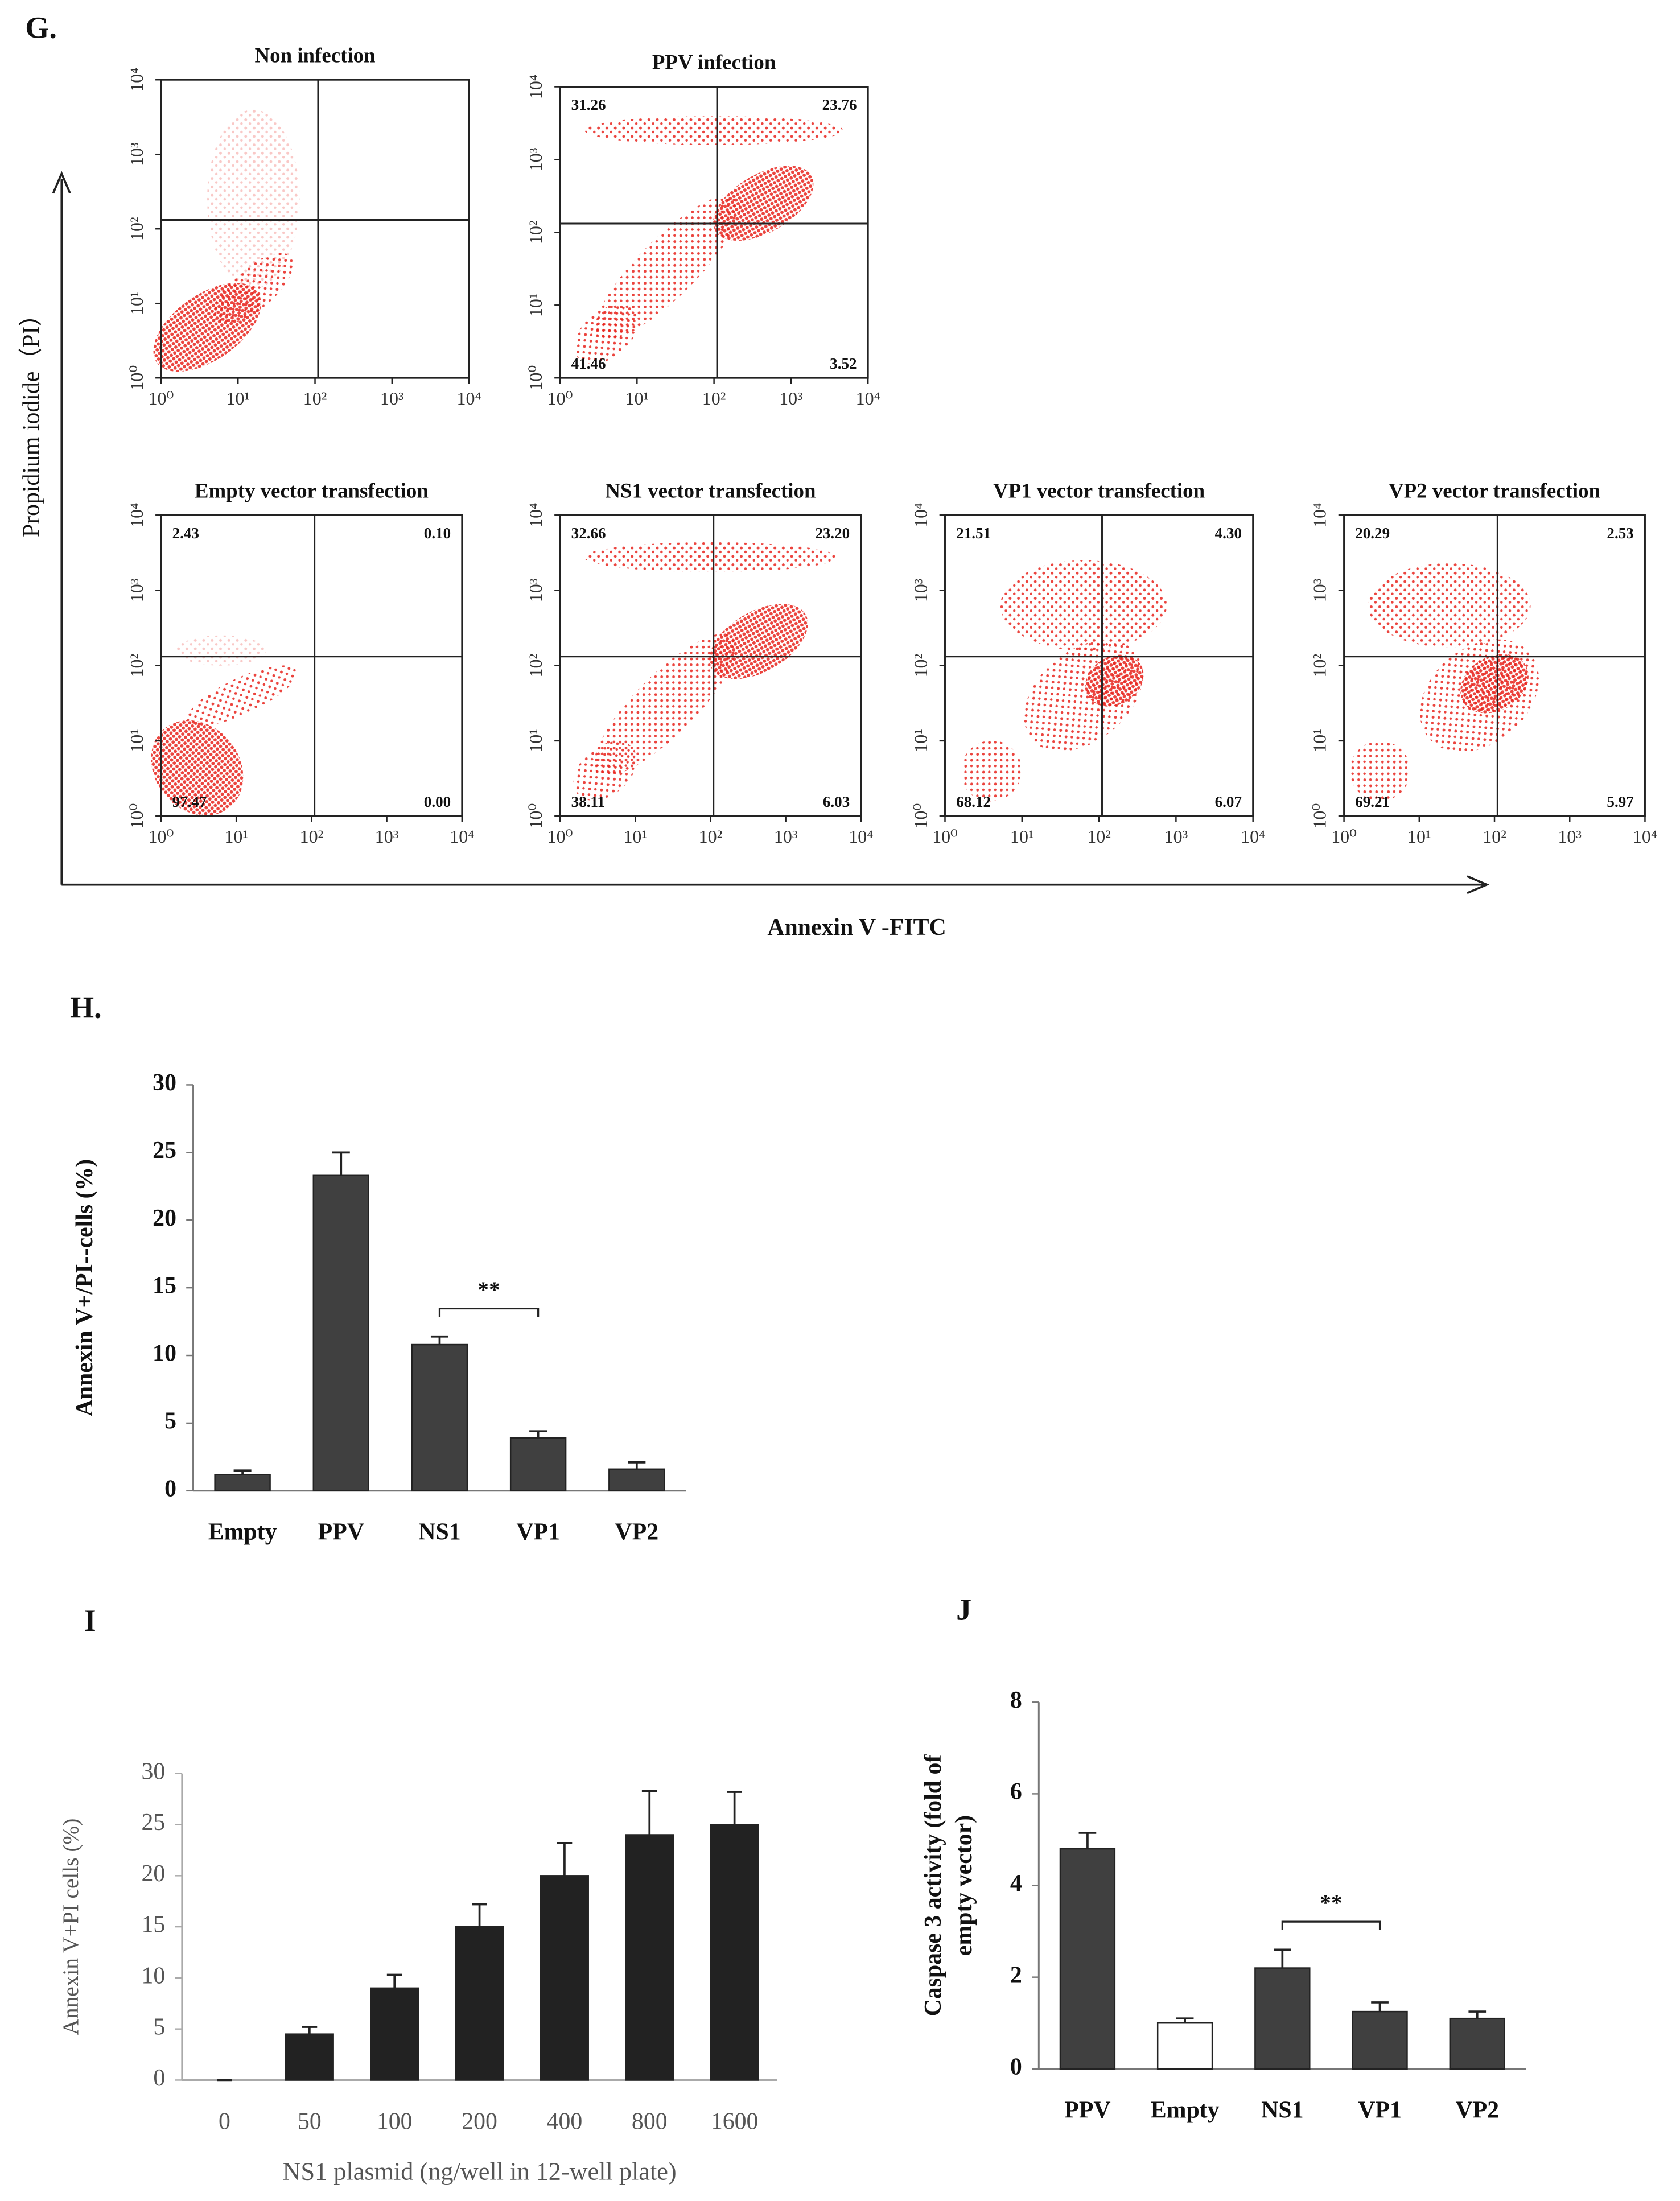 The height and width of the screenshot is (2201, 1680). What do you see at coordinates (70, 1927) in the screenshot?
I see `y-axis-label: Annexin V+PI cells (%)` at bounding box center [70, 1927].